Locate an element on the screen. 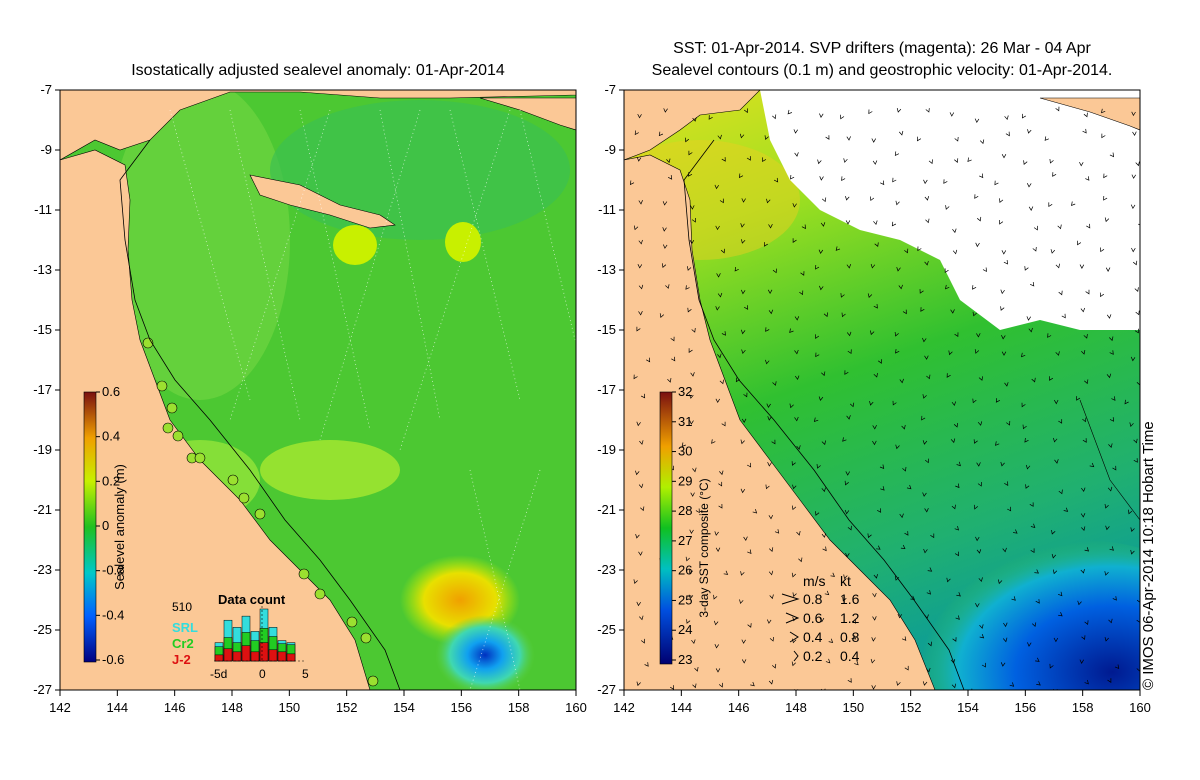 Image resolution: width=1200 pixels, height=780 pixels. sla-colorbar is located at coordinates (90, 527).